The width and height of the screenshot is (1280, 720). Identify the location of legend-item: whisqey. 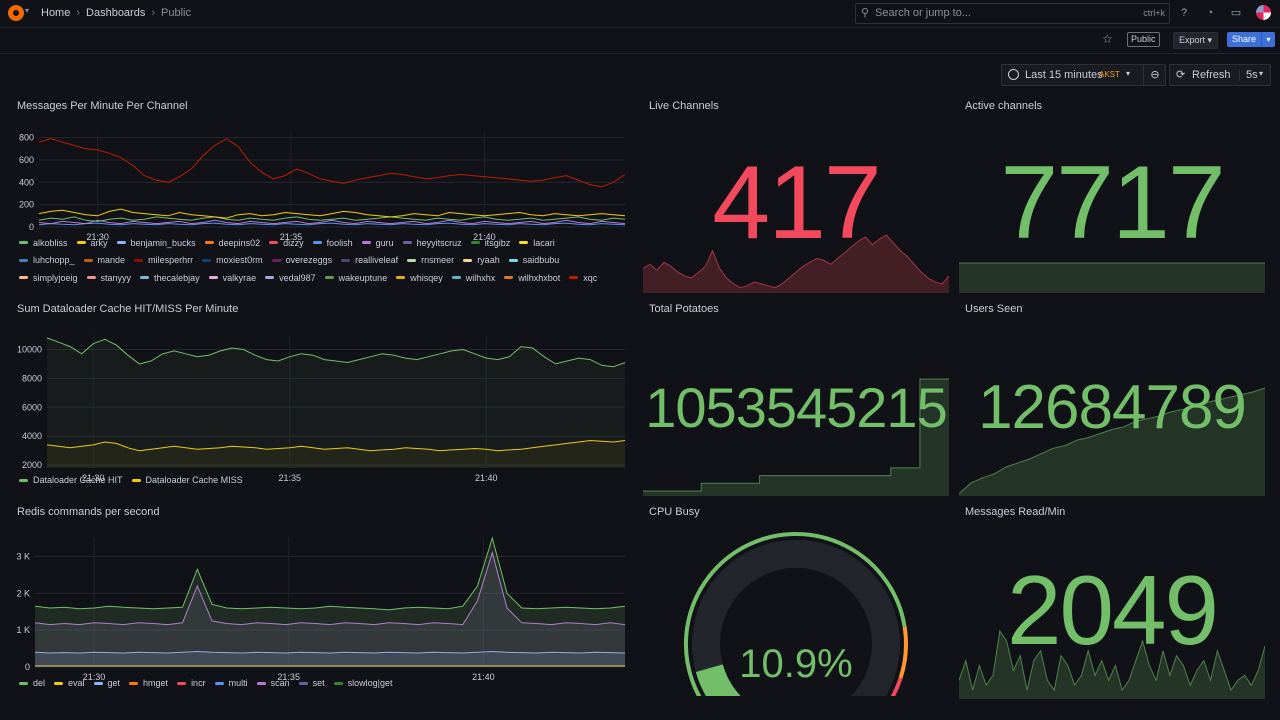
(419, 278).